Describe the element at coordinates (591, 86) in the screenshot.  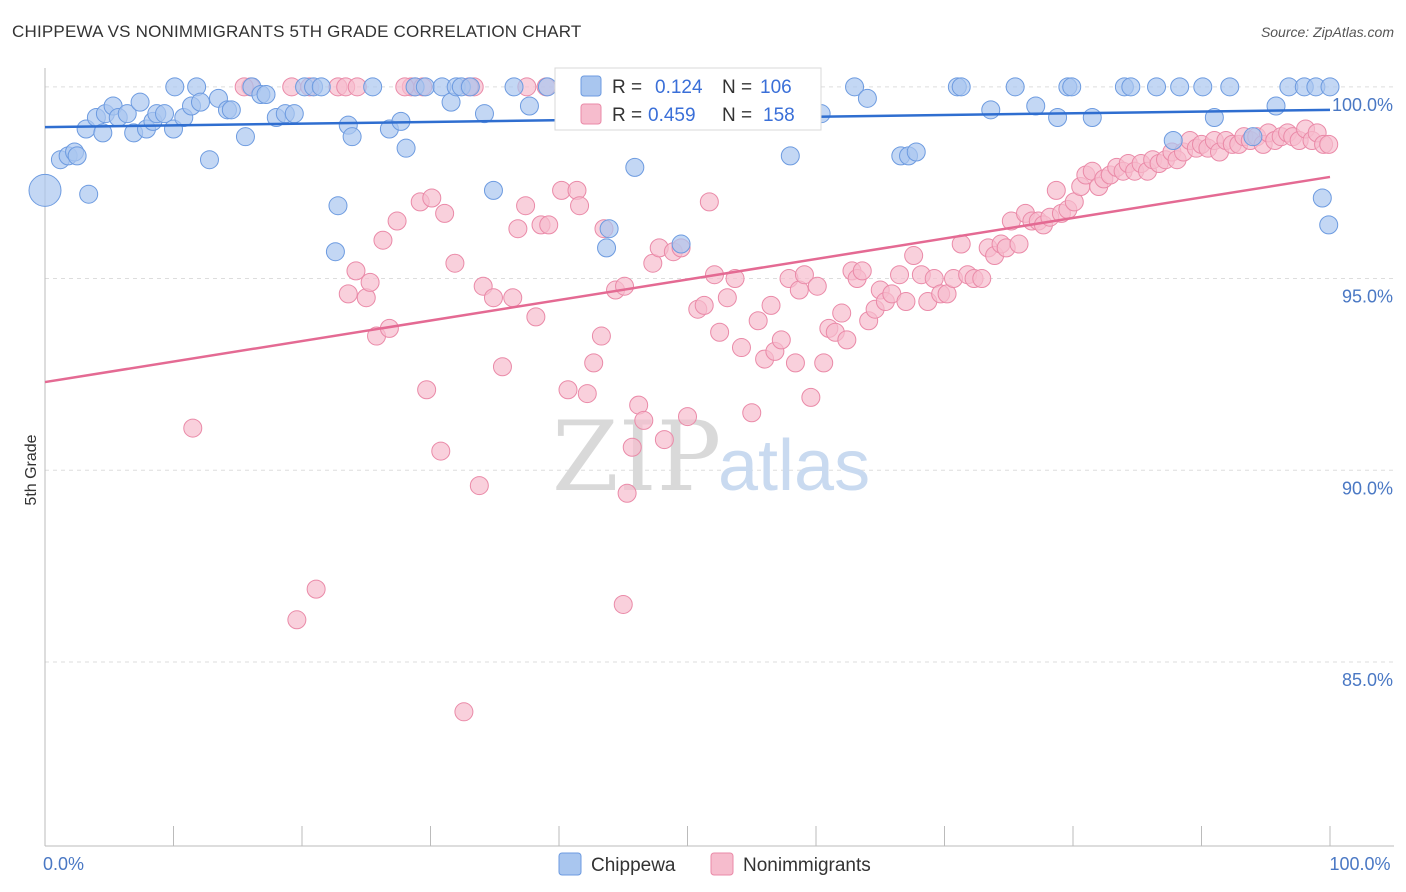
I see `legend-swatch-chippewa` at that location.